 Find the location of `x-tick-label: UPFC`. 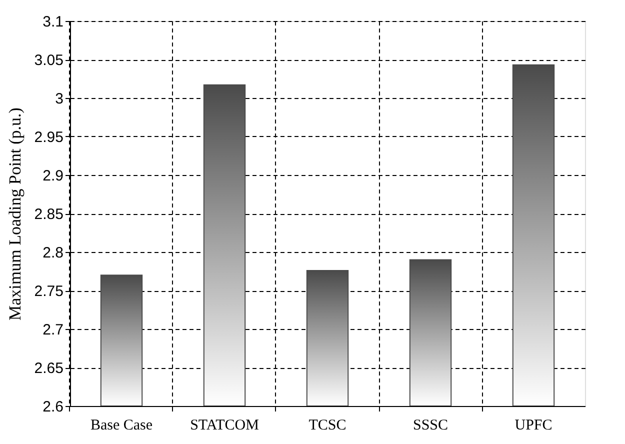

x-tick-label: UPFC is located at coordinates (533, 426).